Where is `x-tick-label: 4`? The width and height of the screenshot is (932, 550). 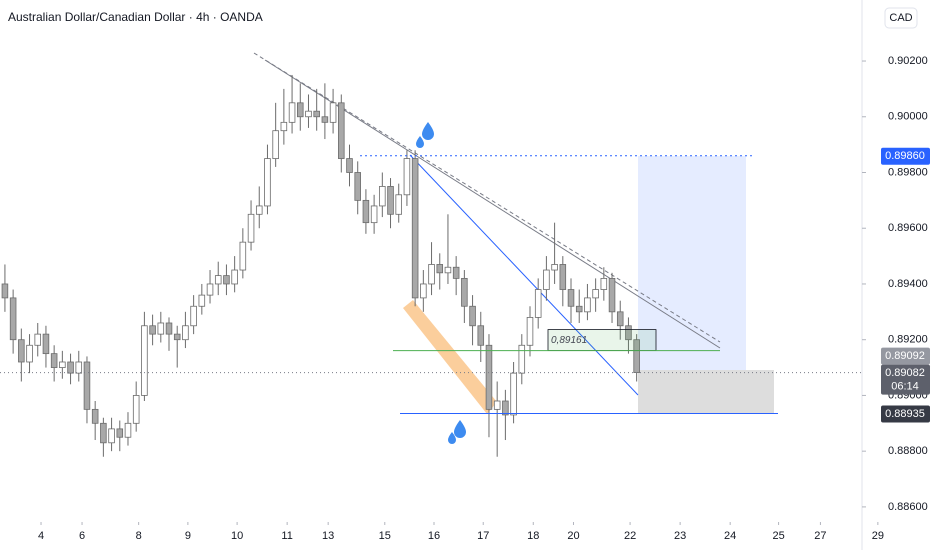 x-tick-label: 4 is located at coordinates (41, 536).